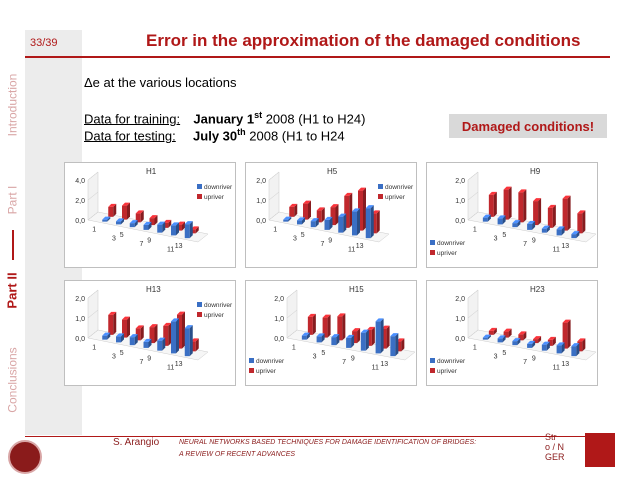 The image size is (638, 493). I want to click on chart-title: H23, so click(537, 289).